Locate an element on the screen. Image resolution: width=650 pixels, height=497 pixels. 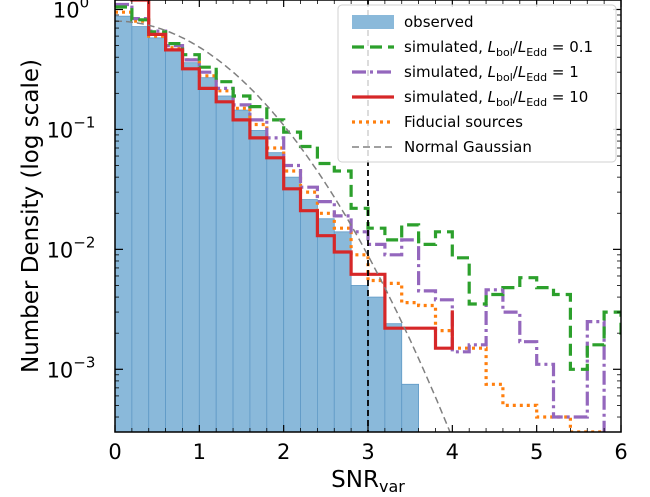
legend-label-observed: observed is located at coordinates (439, 22).